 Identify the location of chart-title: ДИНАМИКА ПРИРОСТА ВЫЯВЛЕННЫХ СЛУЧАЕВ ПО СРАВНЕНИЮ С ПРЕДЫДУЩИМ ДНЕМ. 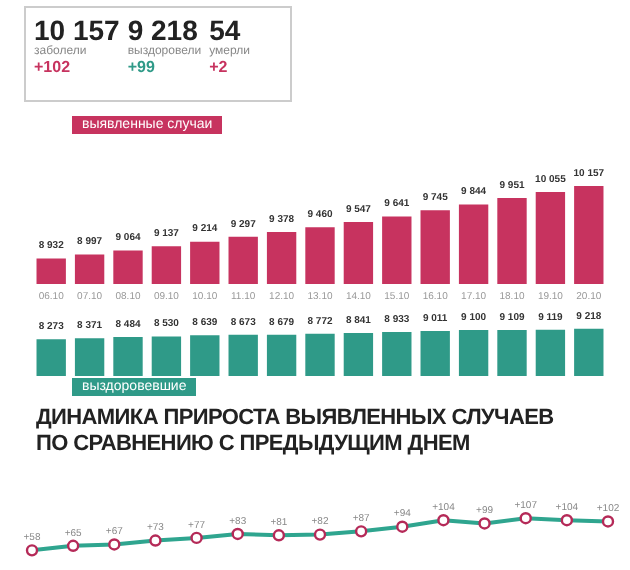
(296, 432).